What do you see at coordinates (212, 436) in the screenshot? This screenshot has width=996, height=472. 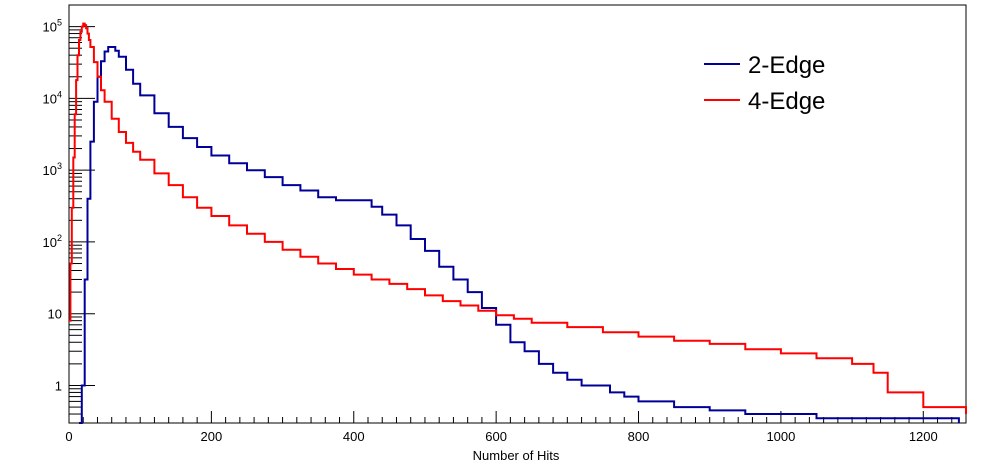 I see `x-tick-label: 200` at bounding box center [212, 436].